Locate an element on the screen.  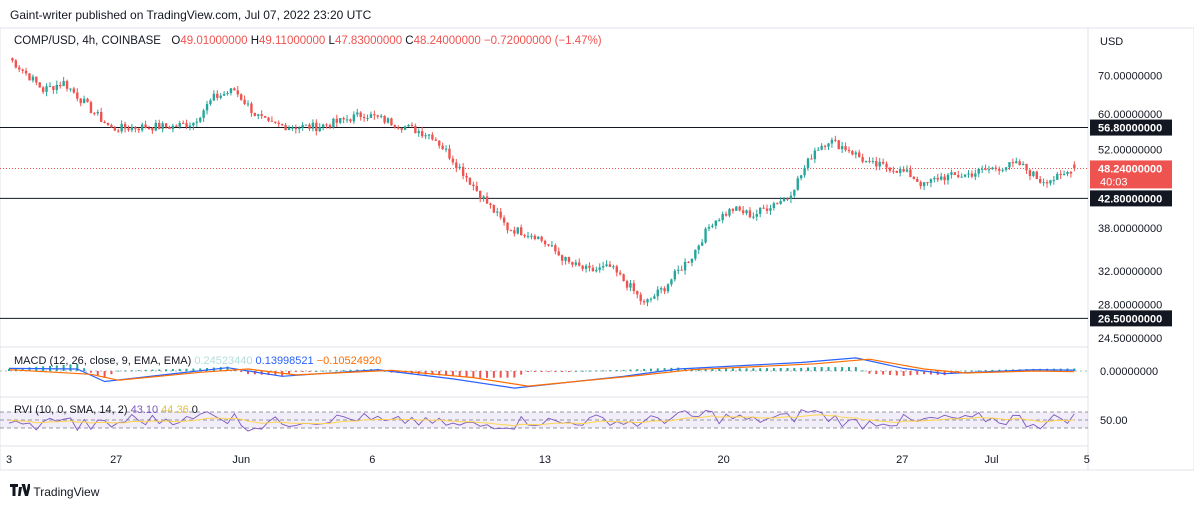
current-price-badge is located at coordinates (1131, 174).